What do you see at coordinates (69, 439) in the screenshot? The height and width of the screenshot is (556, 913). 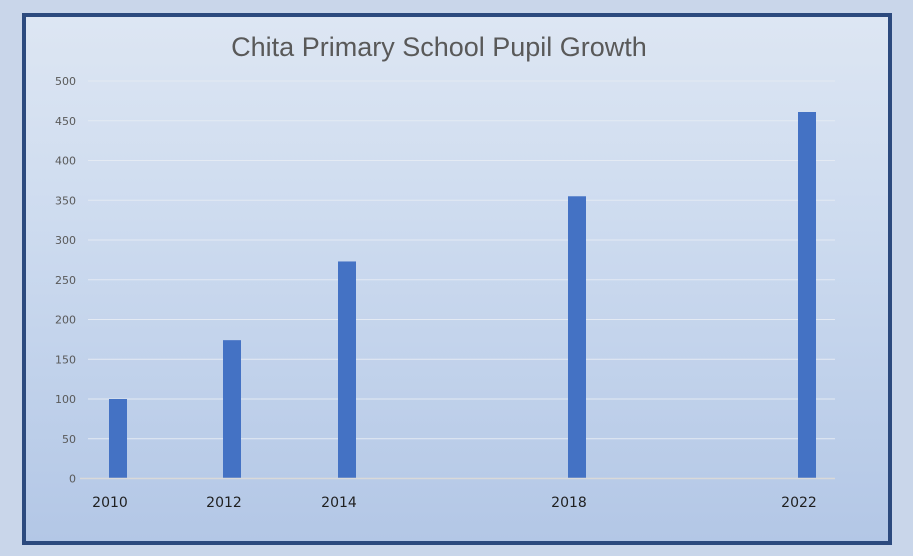 I see `y-tick-label: 50` at bounding box center [69, 439].